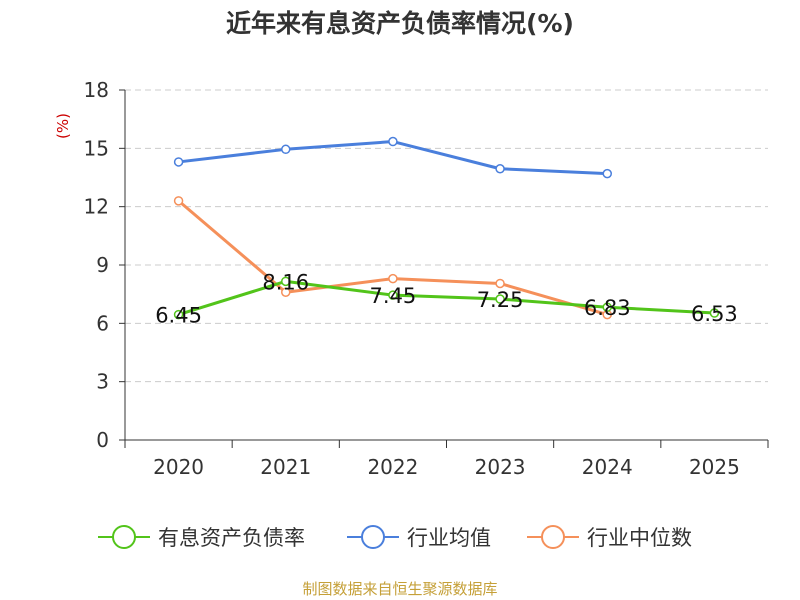 Image resolution: width=800 pixels, height=600 pixels. Describe the element at coordinates (500, 467) in the screenshot. I see `x-tick-label: 2023` at that location.